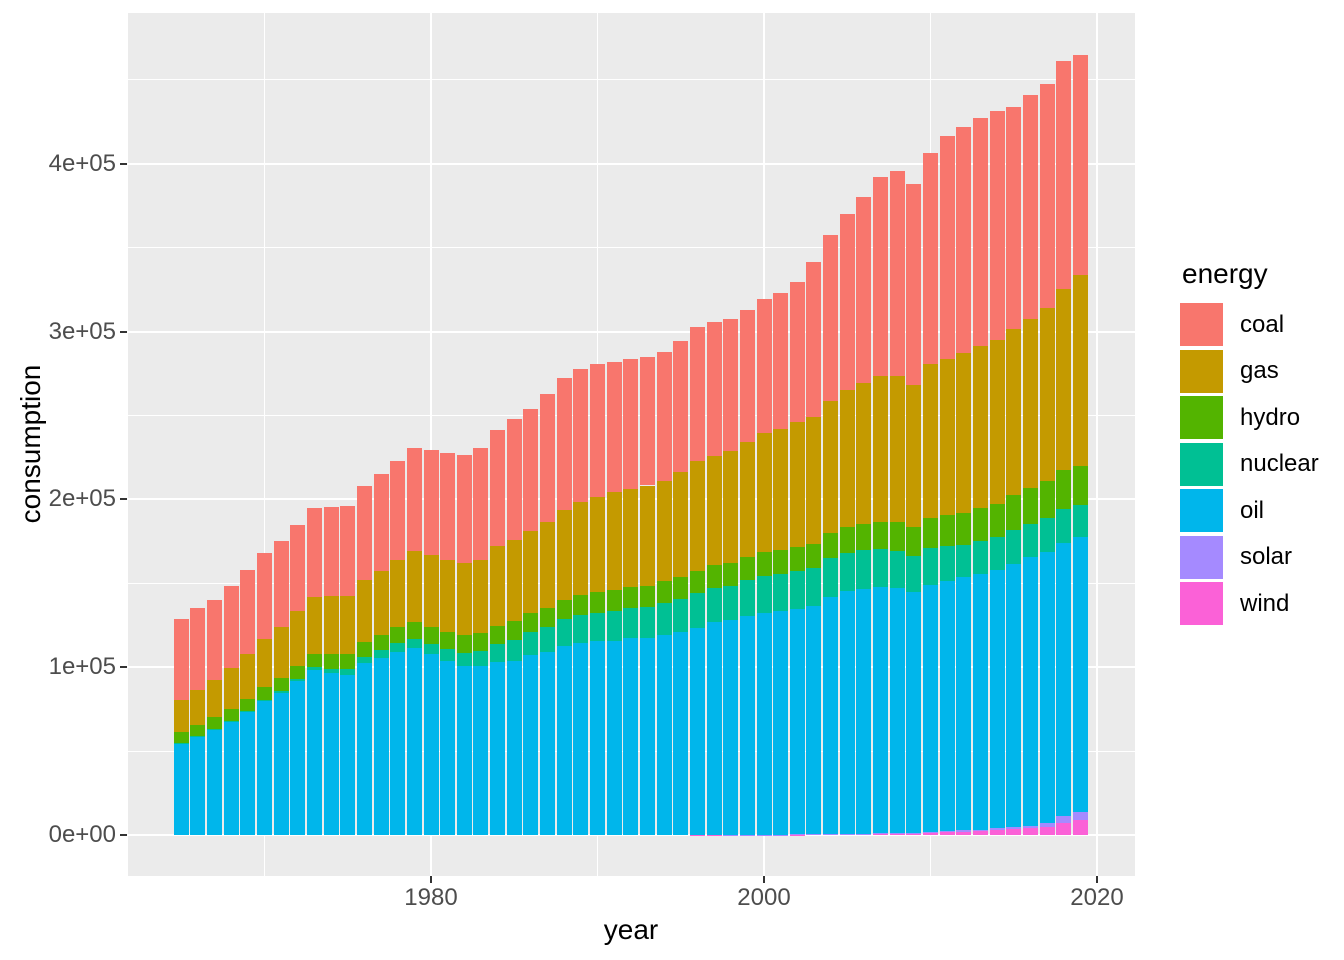 The width and height of the screenshot is (1344, 960). Describe the element at coordinates (881, 567) in the screenshot. I see `bar-segment-nuclear-2007` at that location.